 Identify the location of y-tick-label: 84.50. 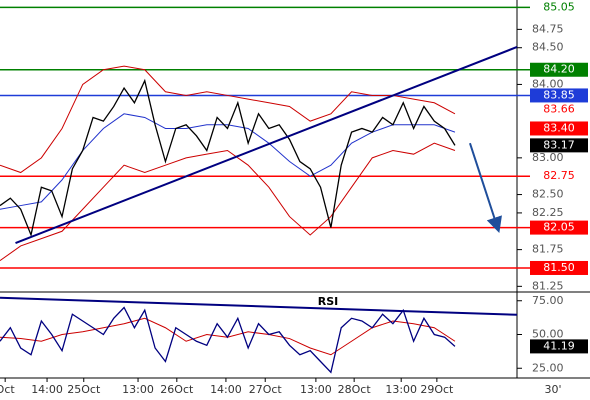
(548, 47).